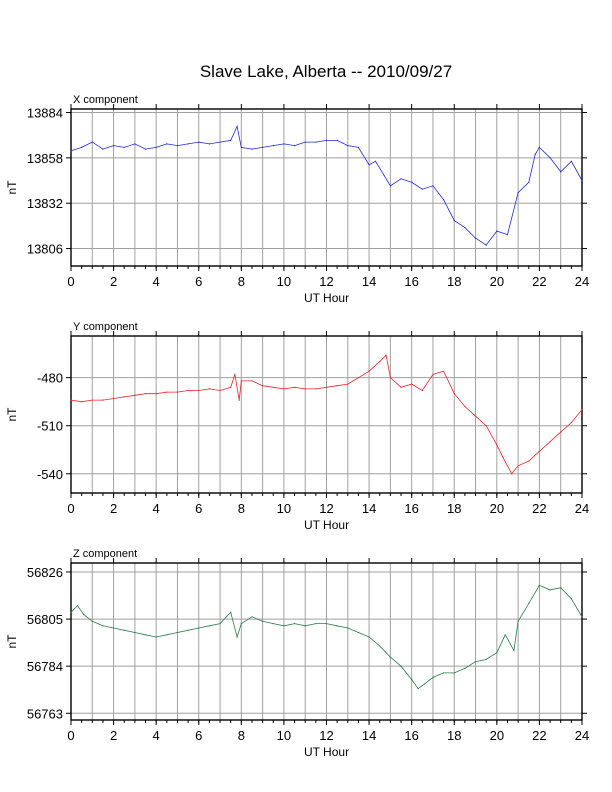  Describe the element at coordinates (45, 112) in the screenshot. I see `y-tick-label: 13884` at that location.